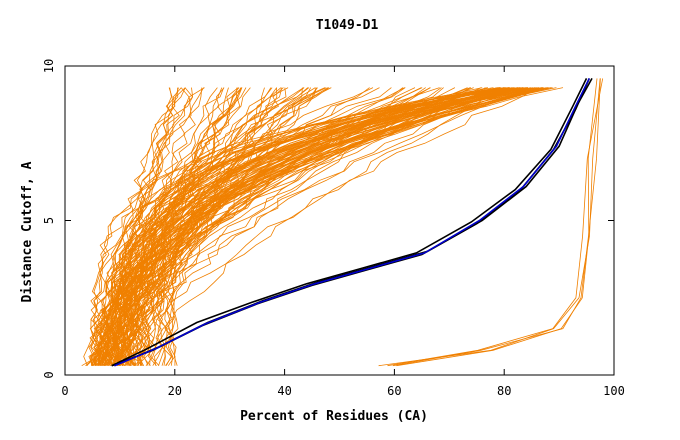 Image resolution: width=680 pixels, height=440 pixels. What do you see at coordinates (175, 391) in the screenshot?
I see `x-tick-label-1: 20` at bounding box center [175, 391].